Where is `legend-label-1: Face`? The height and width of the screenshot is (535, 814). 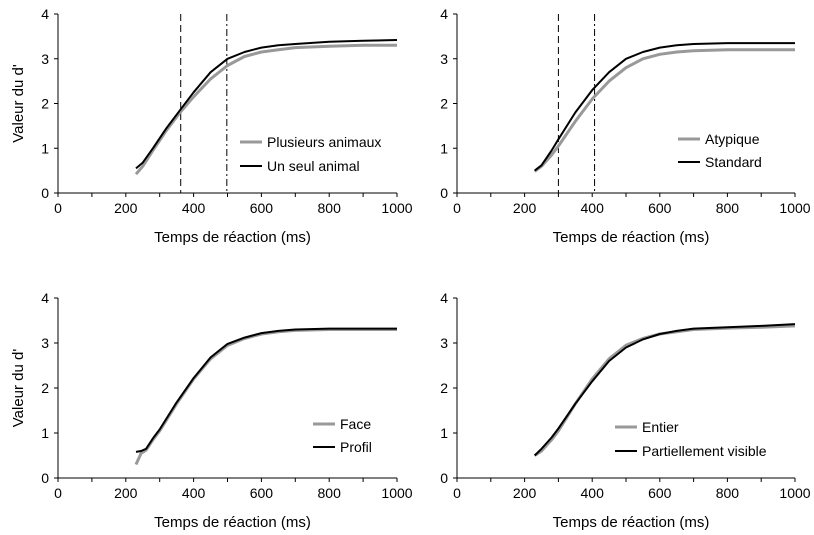 legend-label-1: Face is located at coordinates (355, 424).